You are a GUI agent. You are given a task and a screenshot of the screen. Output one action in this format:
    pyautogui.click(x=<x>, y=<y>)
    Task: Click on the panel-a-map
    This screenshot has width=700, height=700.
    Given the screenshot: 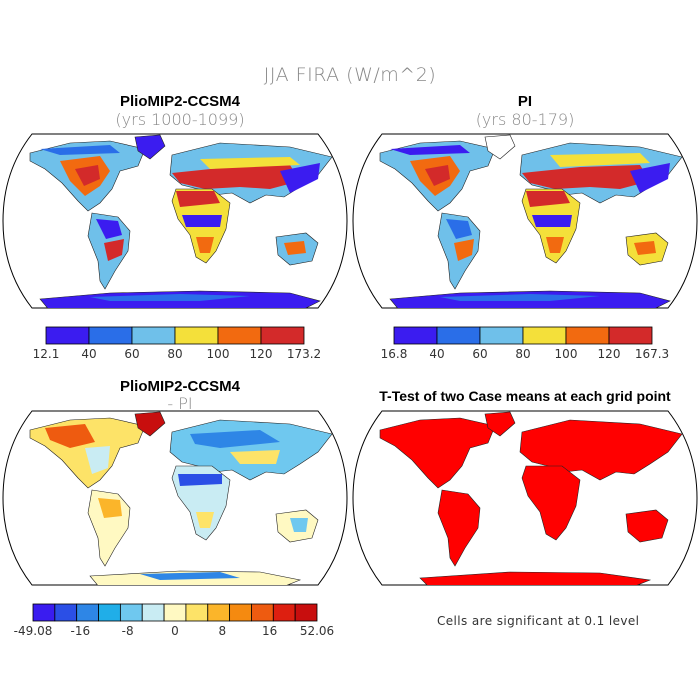 What is the action you would take?
    pyautogui.click(x=175, y=221)
    